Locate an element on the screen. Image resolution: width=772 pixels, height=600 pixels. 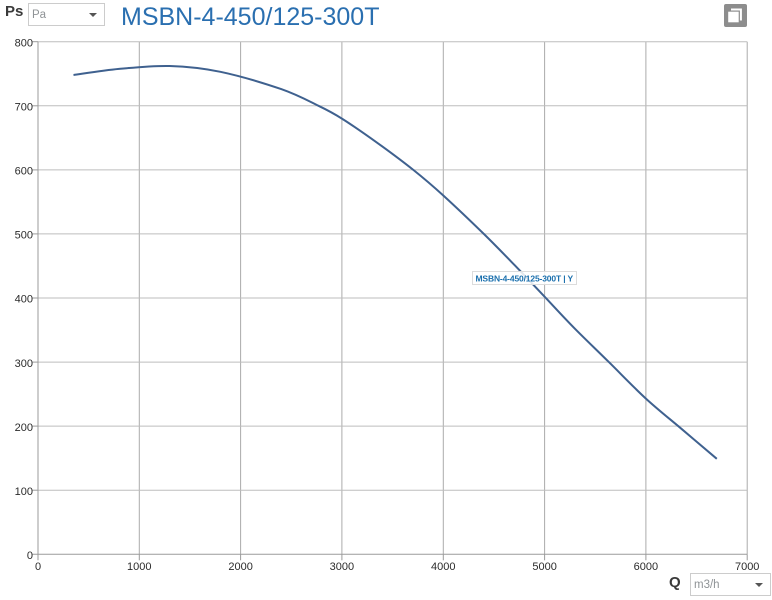
svg-text: 2000 is located at coordinates (240, 567).